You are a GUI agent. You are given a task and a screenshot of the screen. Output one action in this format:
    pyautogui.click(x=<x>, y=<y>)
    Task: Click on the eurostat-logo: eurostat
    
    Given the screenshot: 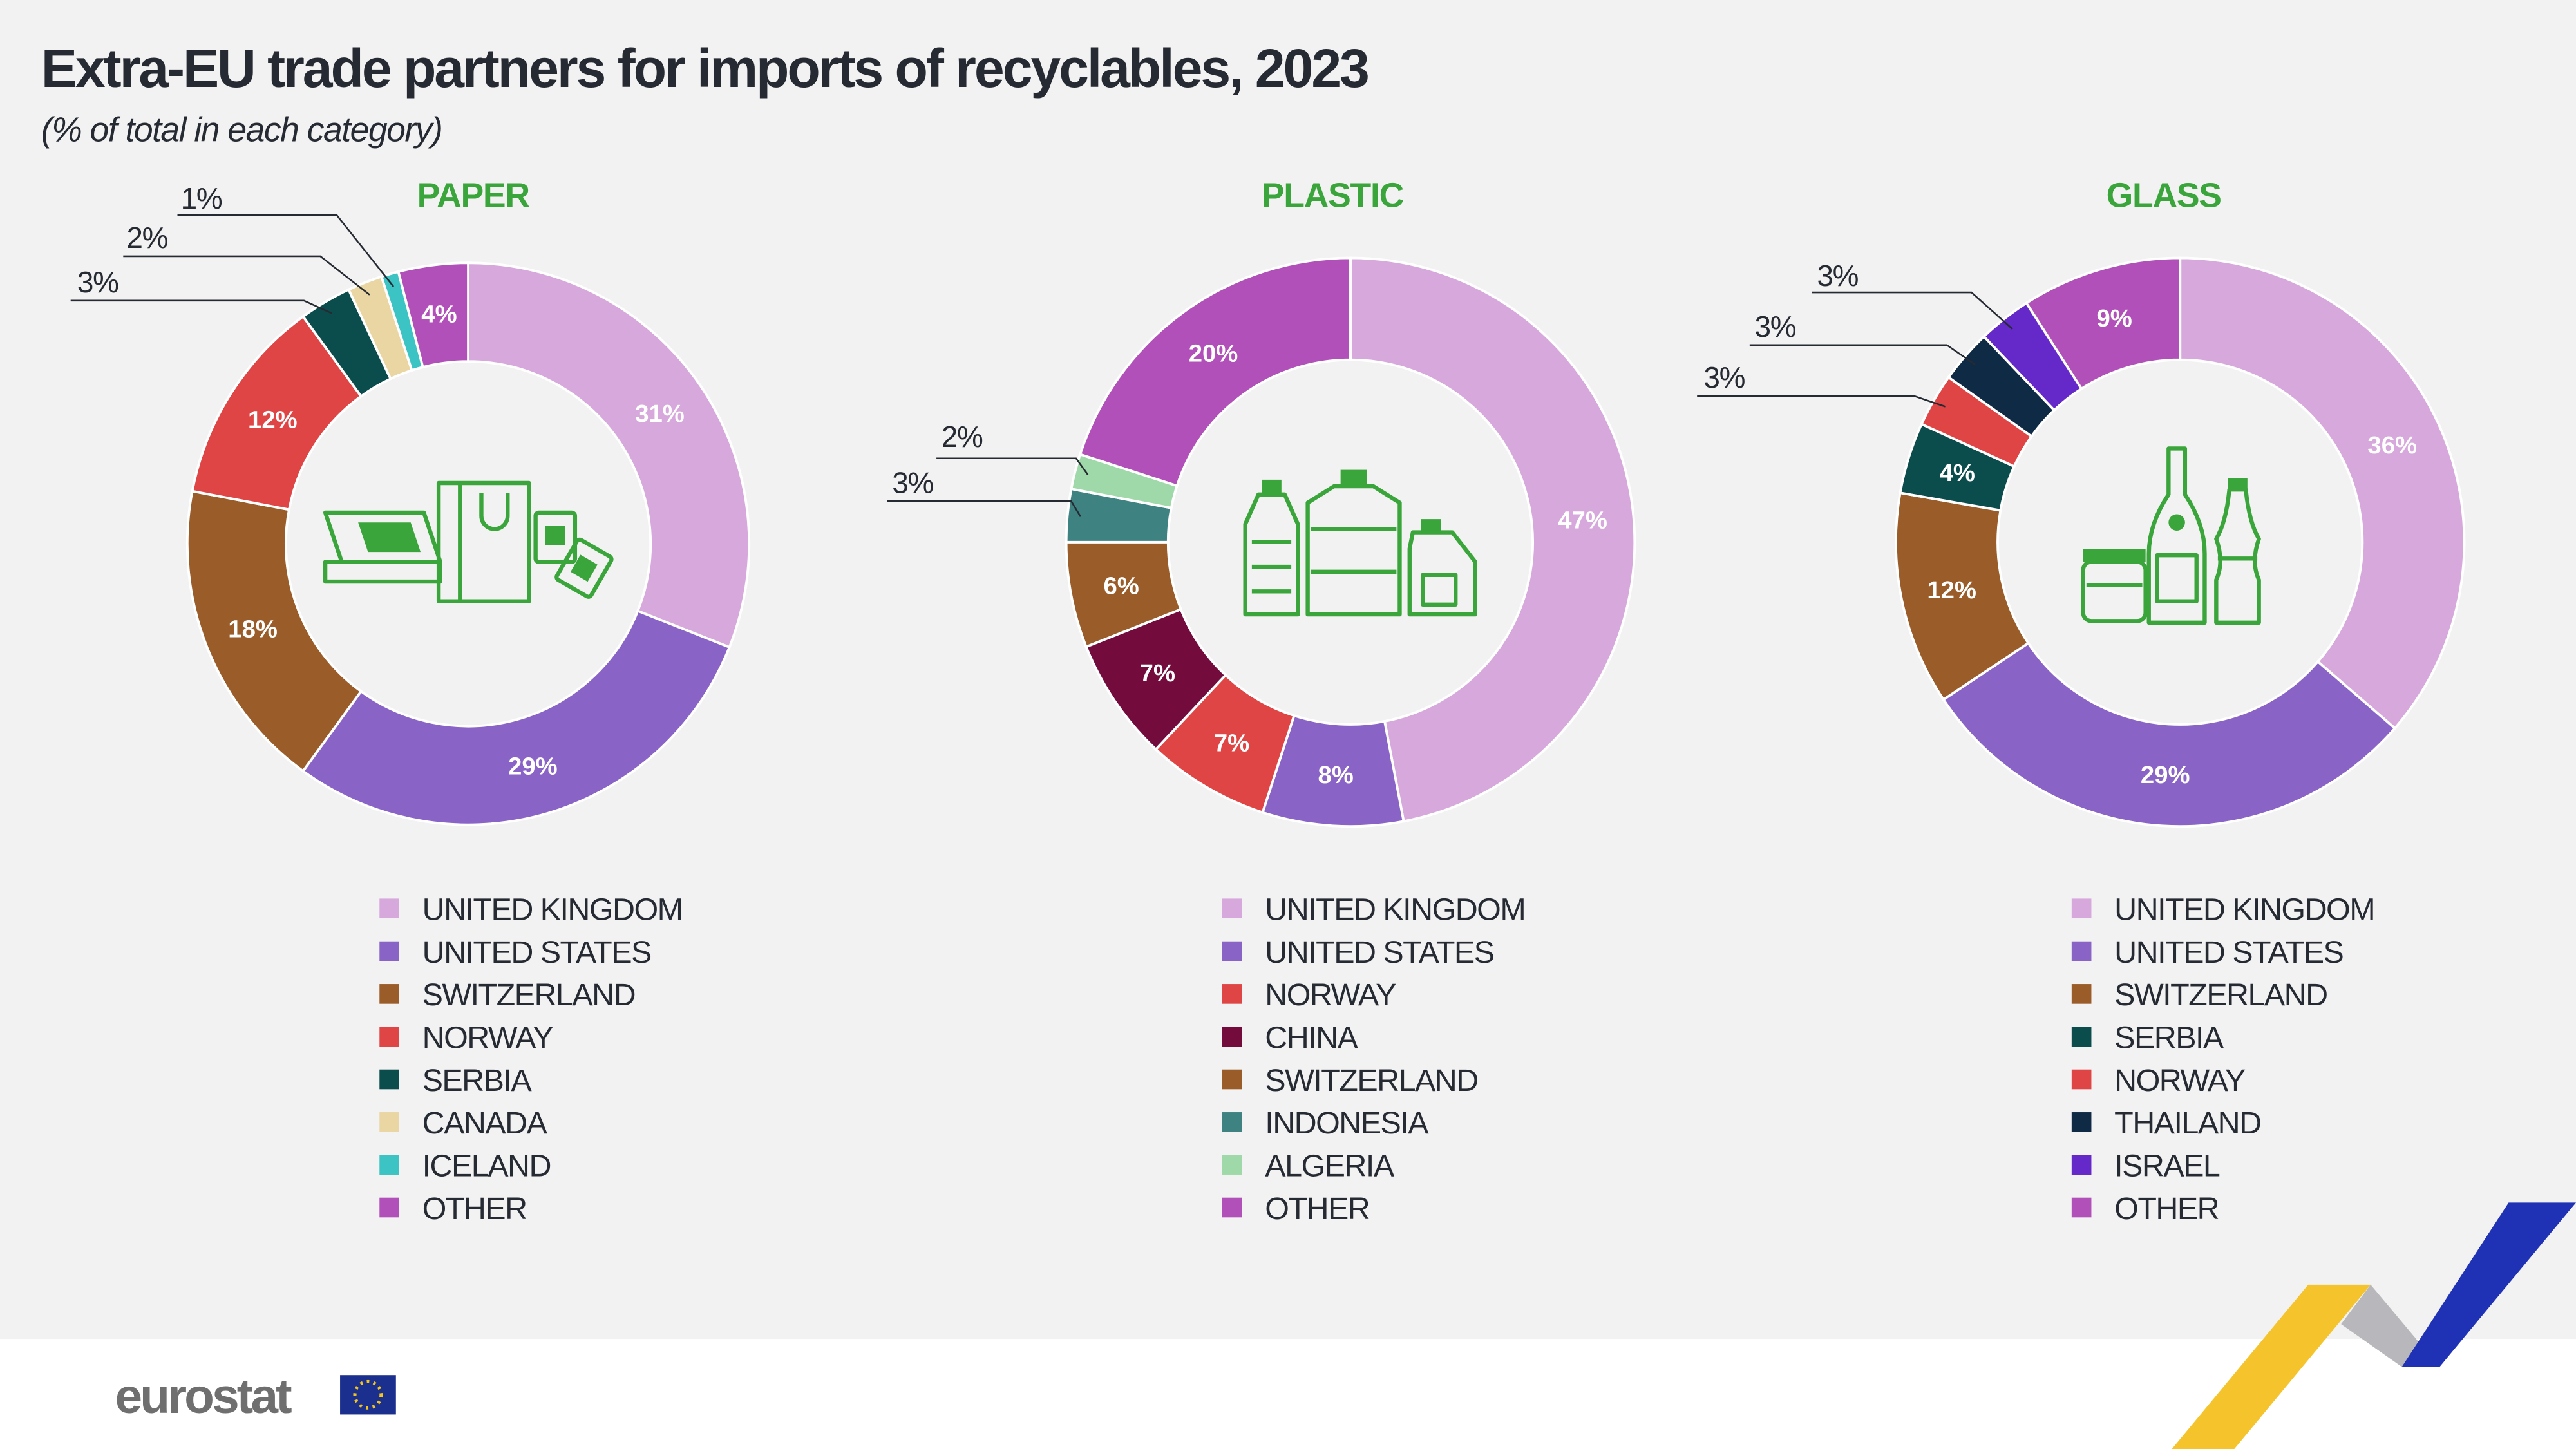 What is the action you would take?
    pyautogui.click(x=203, y=1397)
    